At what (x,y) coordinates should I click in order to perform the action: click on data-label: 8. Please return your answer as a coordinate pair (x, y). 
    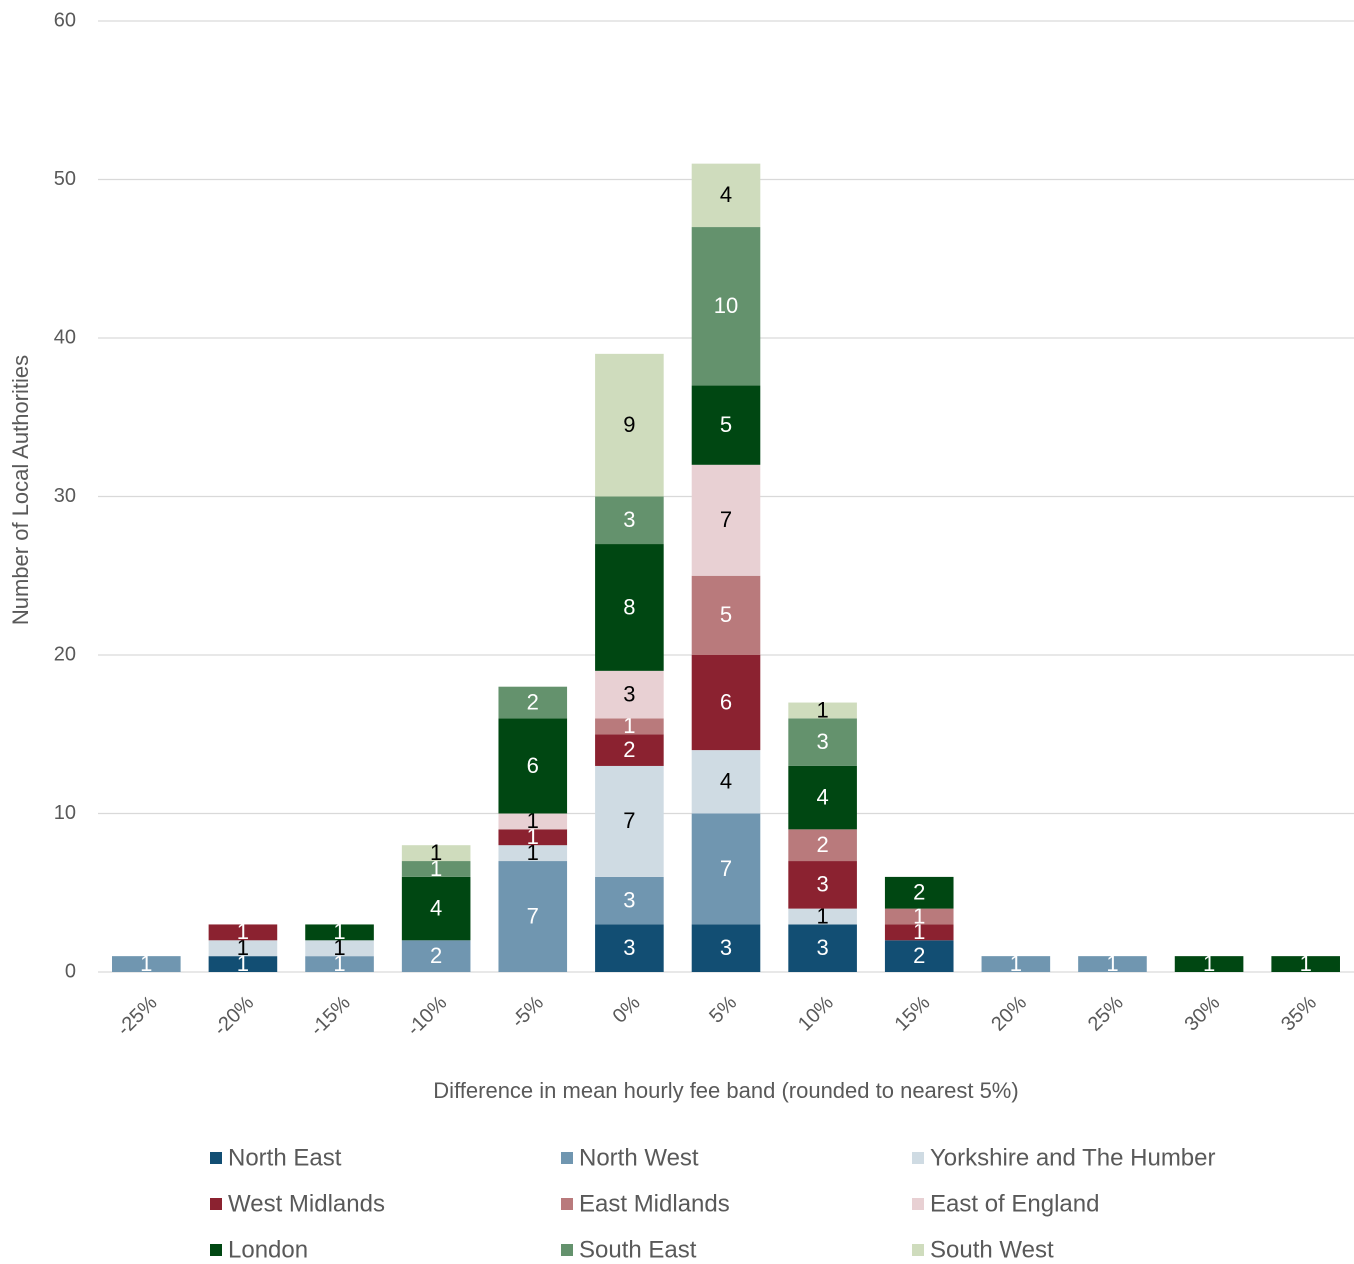
    Looking at the image, I should click on (629, 606).